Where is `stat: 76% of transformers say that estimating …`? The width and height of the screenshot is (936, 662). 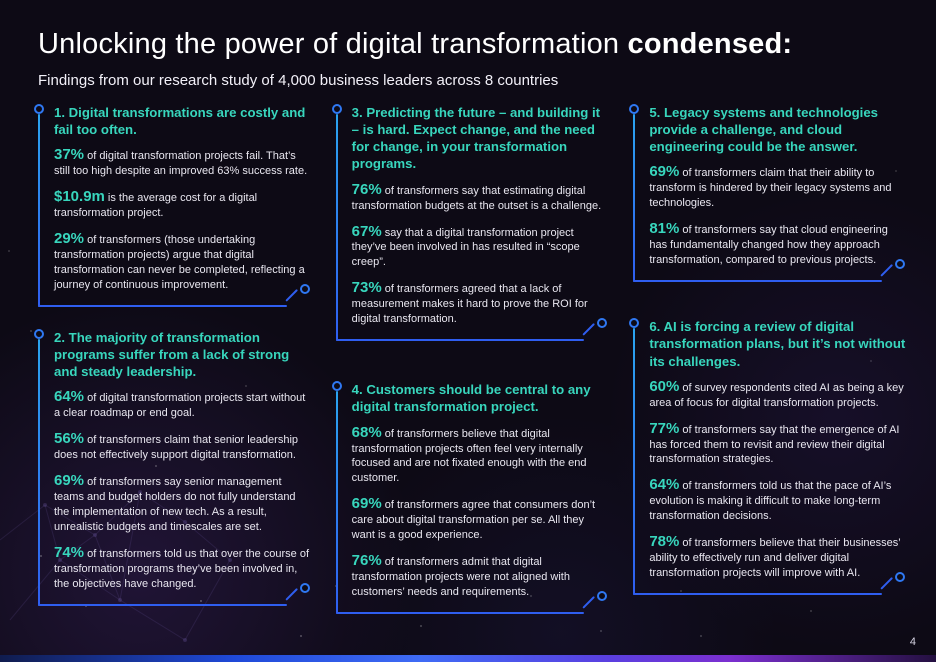 stat: 76% of transformers say that estimating … is located at coordinates (480, 198).